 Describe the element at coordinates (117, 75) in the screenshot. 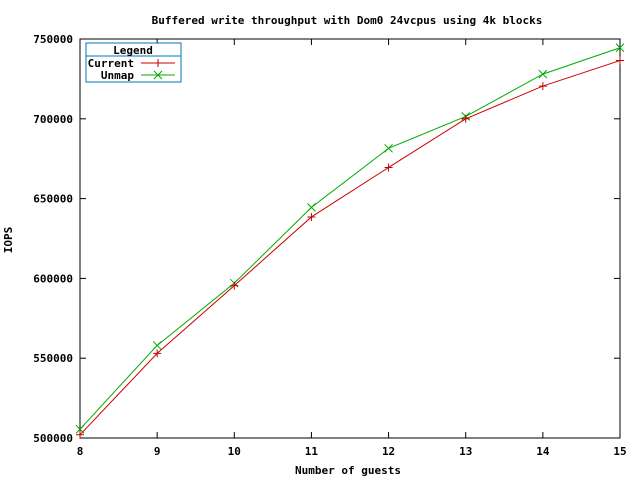

I see `legend-label-unmap: Unmap` at that location.